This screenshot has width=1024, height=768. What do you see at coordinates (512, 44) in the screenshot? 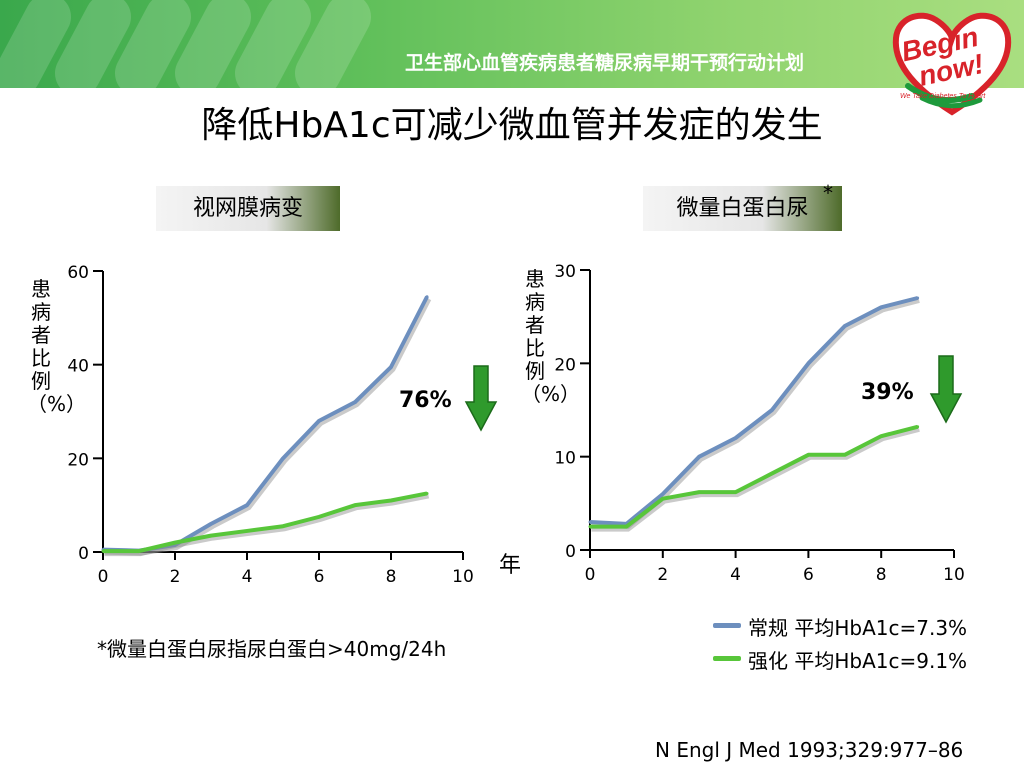
I see `header-banner: 卫生部心血管疾病患者糖尿病早期干预行动计划` at bounding box center [512, 44].